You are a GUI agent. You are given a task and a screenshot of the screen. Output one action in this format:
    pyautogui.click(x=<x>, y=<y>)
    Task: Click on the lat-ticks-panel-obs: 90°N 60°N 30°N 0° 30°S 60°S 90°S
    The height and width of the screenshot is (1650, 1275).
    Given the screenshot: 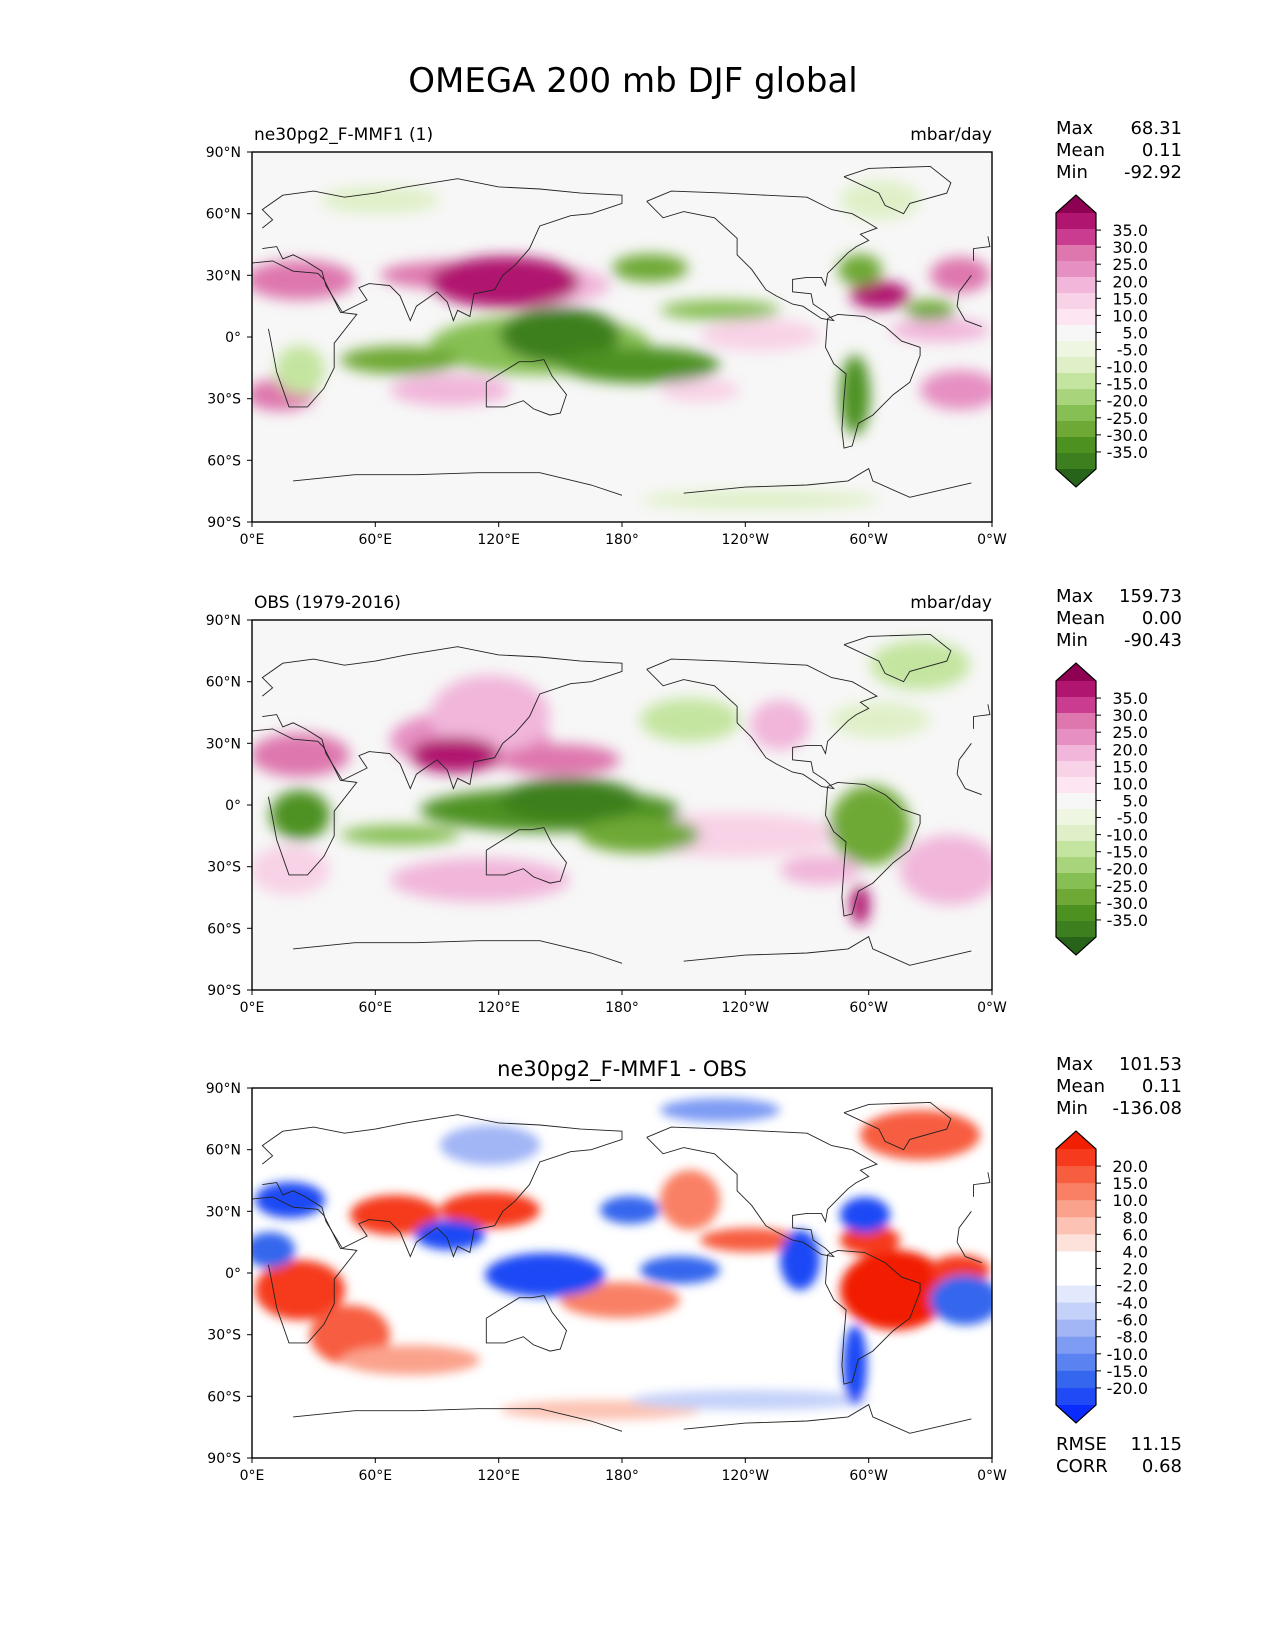 What is the action you would take?
    pyautogui.click(x=229, y=806)
    